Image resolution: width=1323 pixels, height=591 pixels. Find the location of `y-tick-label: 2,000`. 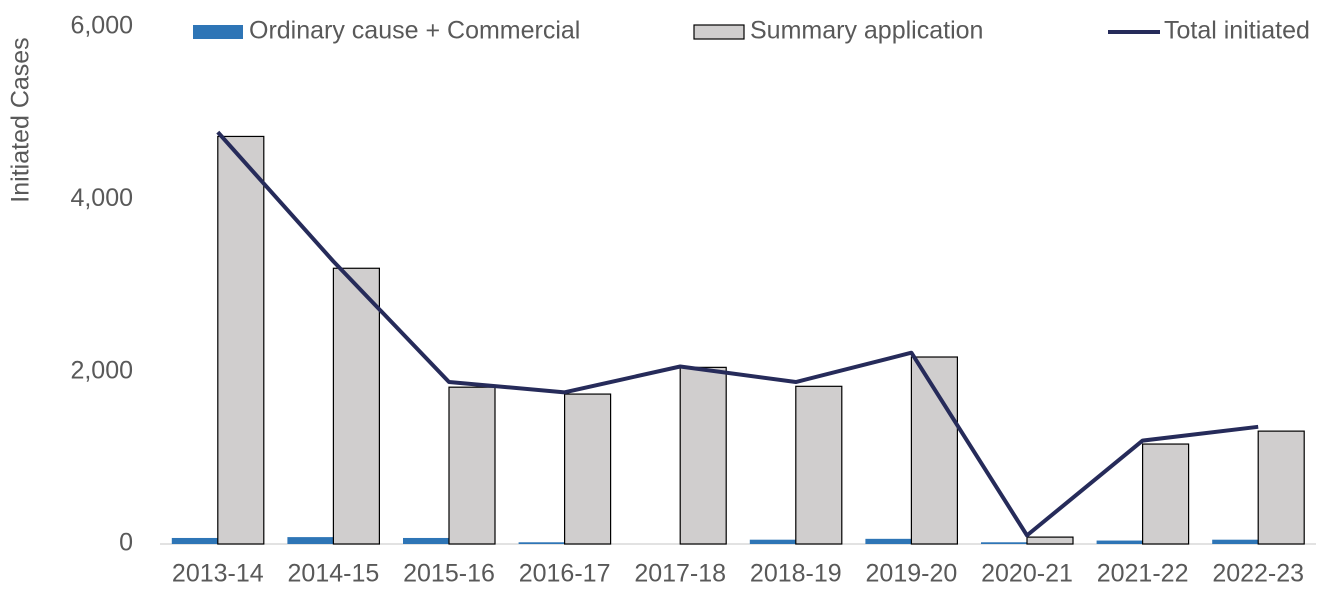

y-tick-label: 2,000 is located at coordinates (101, 370).